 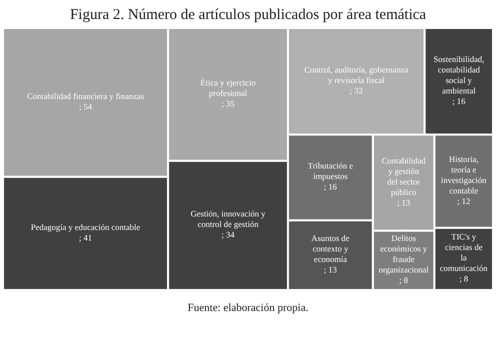 What do you see at coordinates (356, 75) in the screenshot?
I see `category-label: Control, auditoría, gobernanza y revisoría fiscal` at bounding box center [356, 75].